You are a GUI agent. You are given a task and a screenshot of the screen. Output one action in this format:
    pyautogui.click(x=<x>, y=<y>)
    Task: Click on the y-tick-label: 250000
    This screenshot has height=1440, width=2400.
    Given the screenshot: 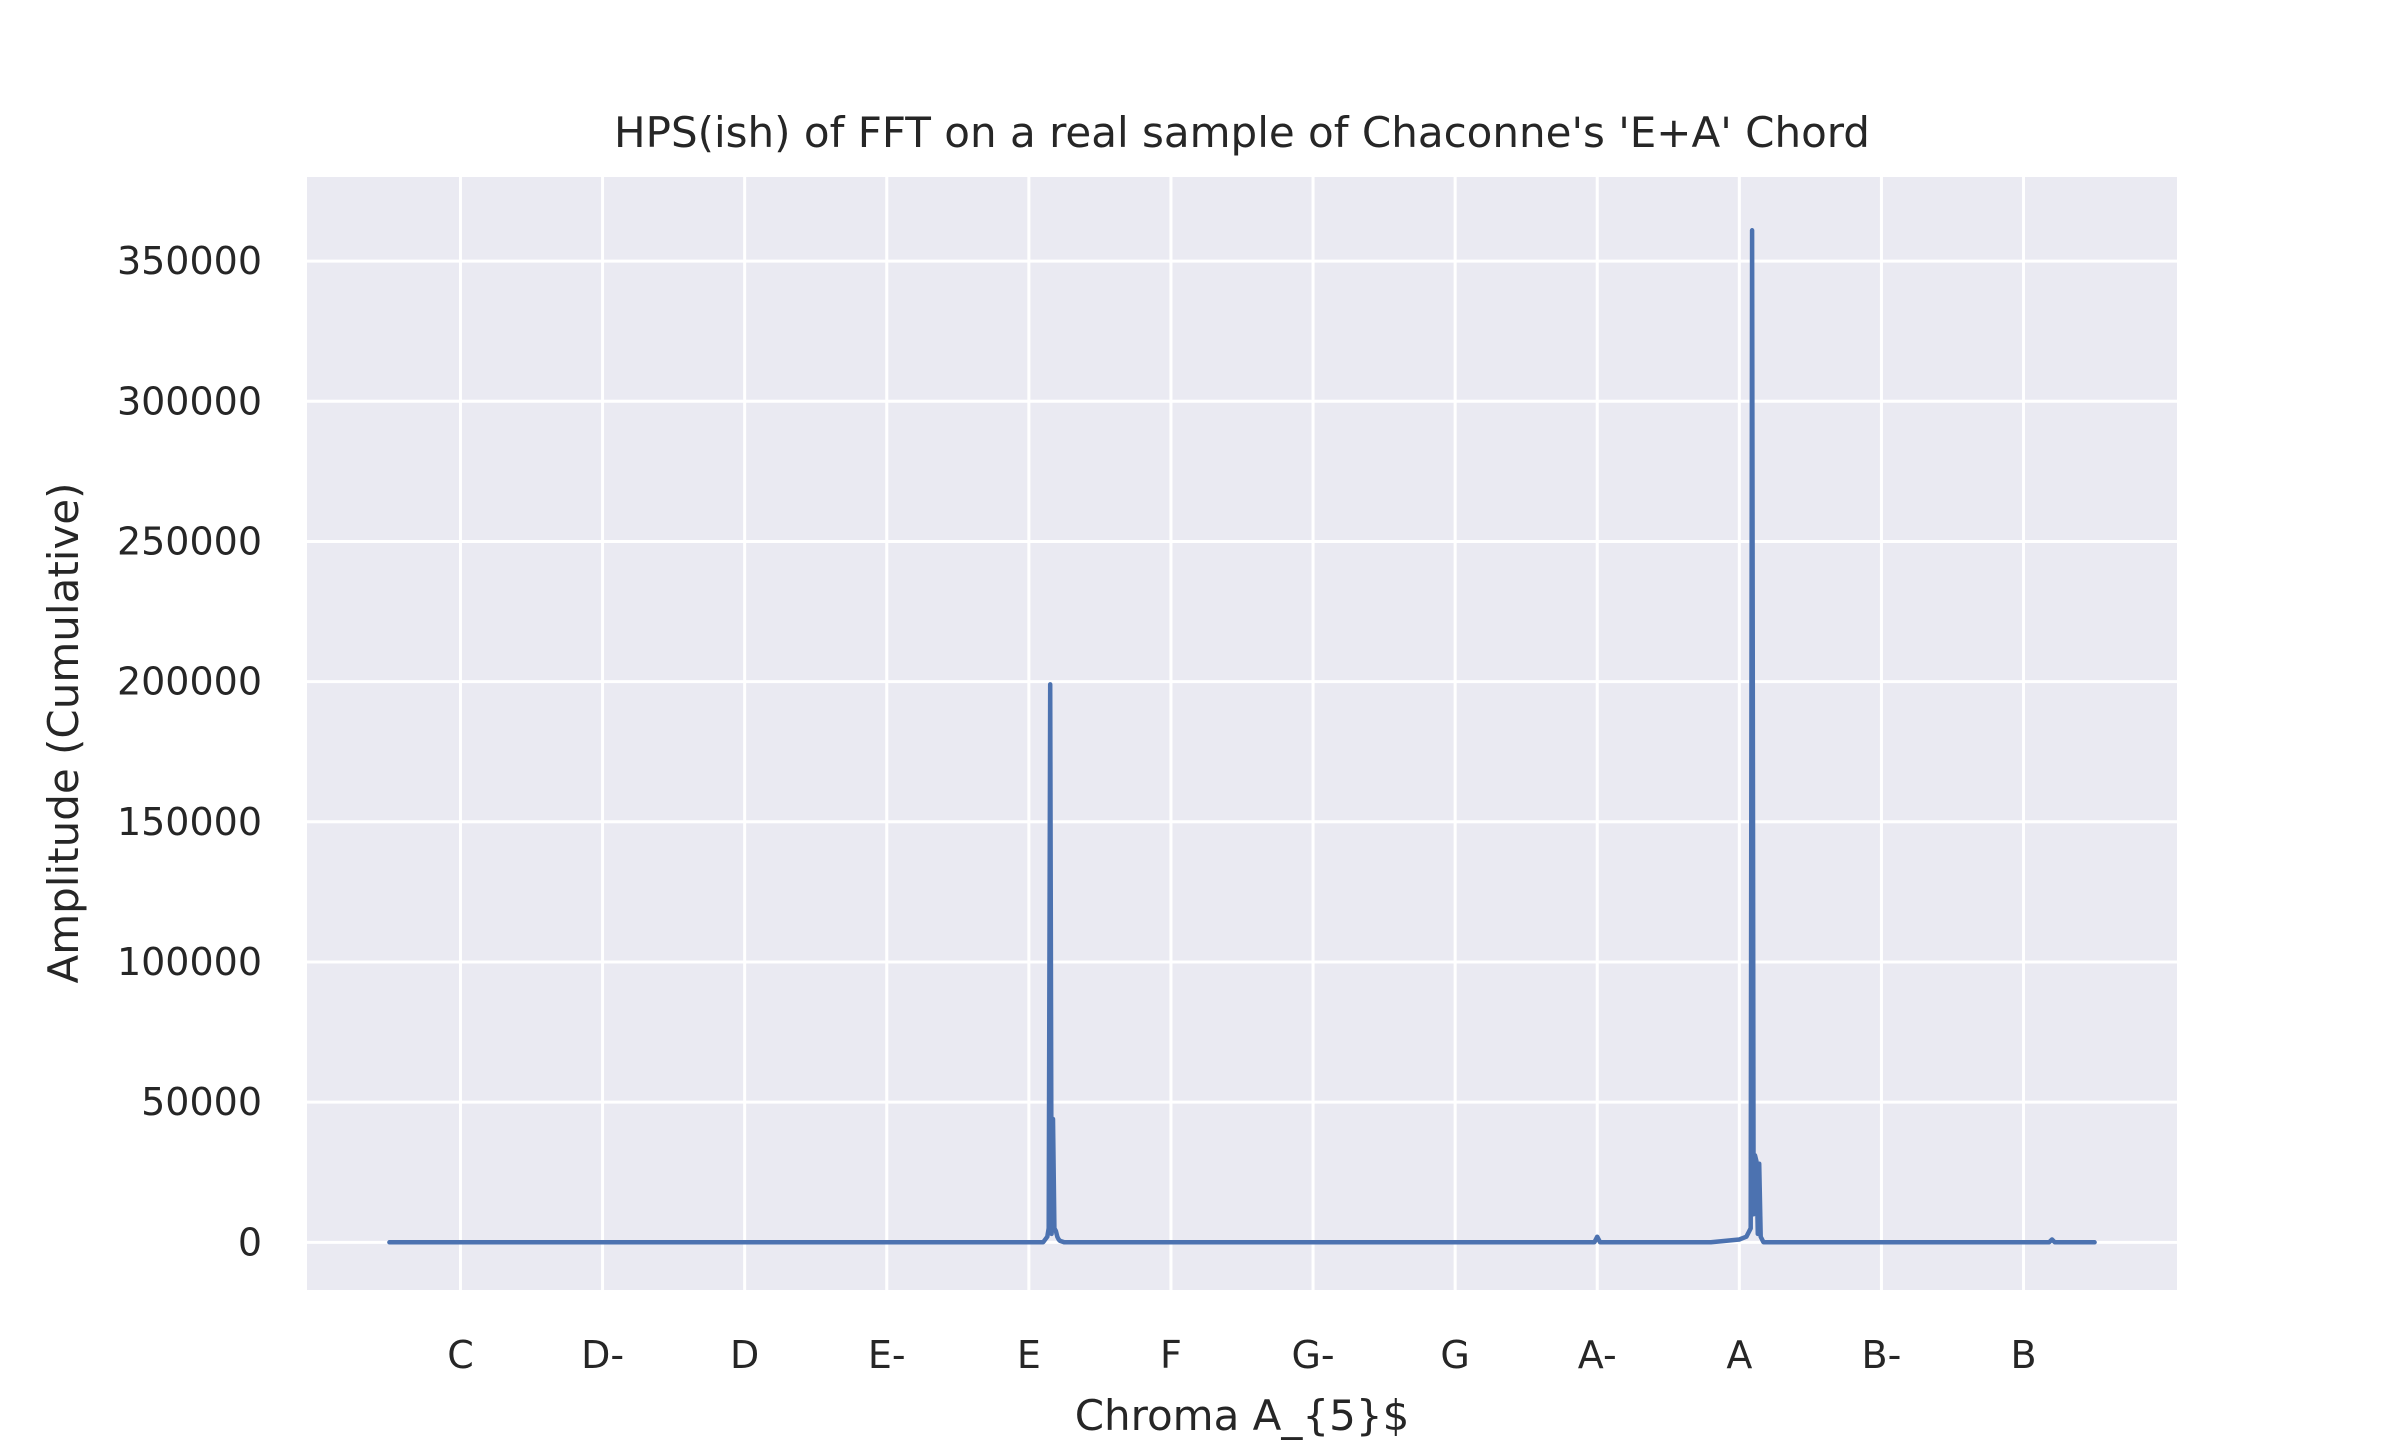 What is the action you would take?
    pyautogui.click(x=189, y=541)
    